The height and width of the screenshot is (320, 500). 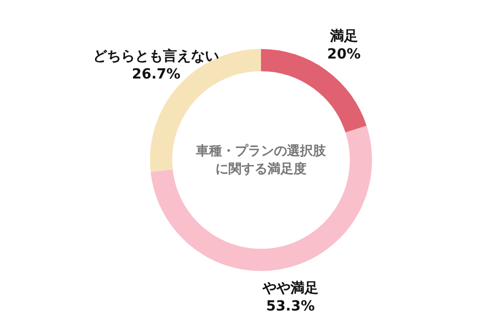 What do you see at coordinates (156, 74) in the screenshot?
I see `data-label: 26.7%` at bounding box center [156, 74].